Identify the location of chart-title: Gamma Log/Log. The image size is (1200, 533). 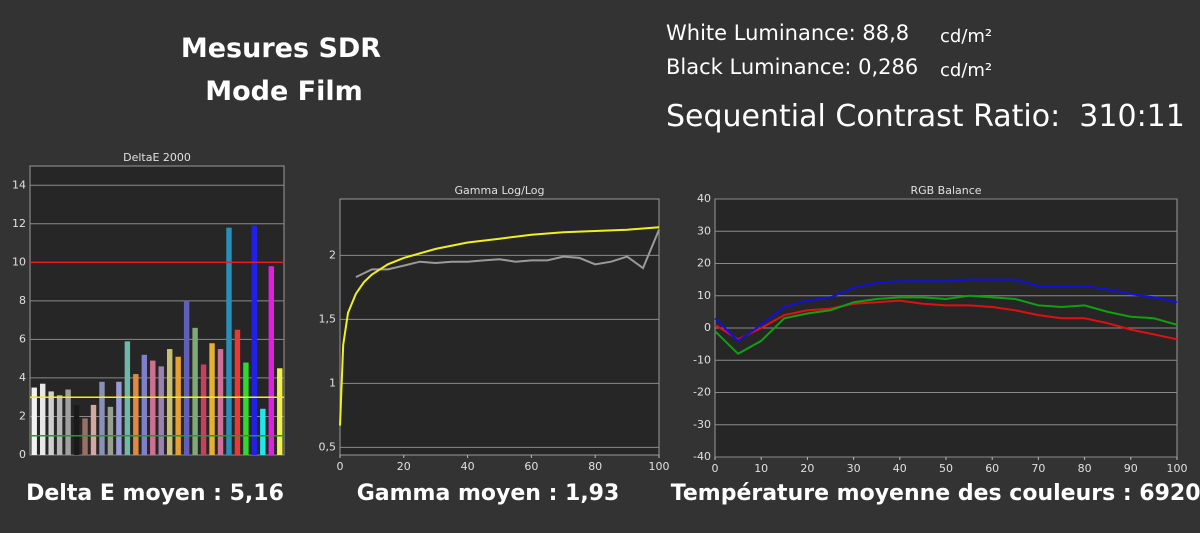
(500, 190).